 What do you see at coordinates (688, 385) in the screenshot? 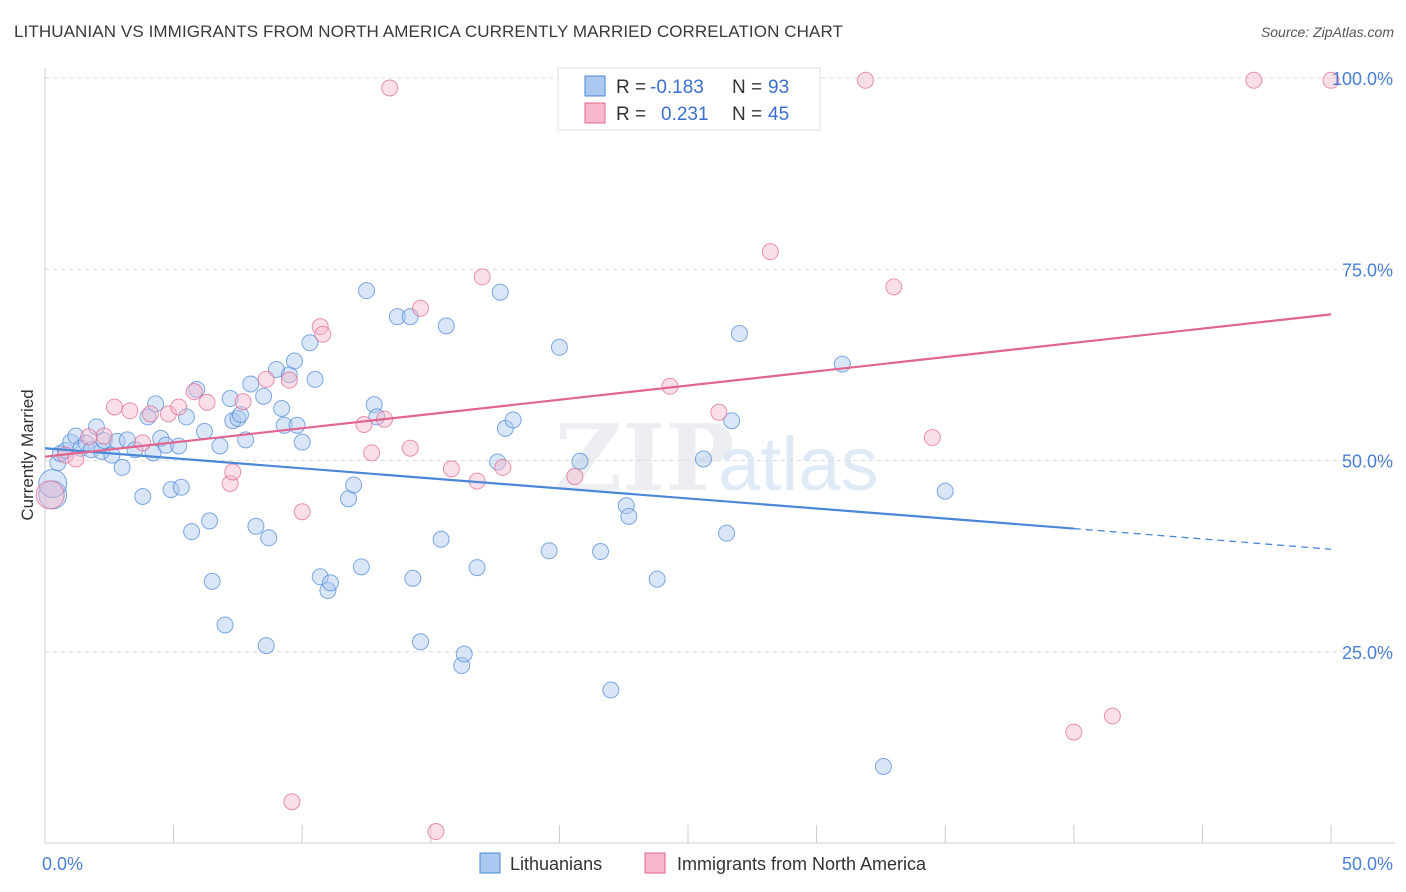
I see `trend-line-immigrants` at bounding box center [688, 385].